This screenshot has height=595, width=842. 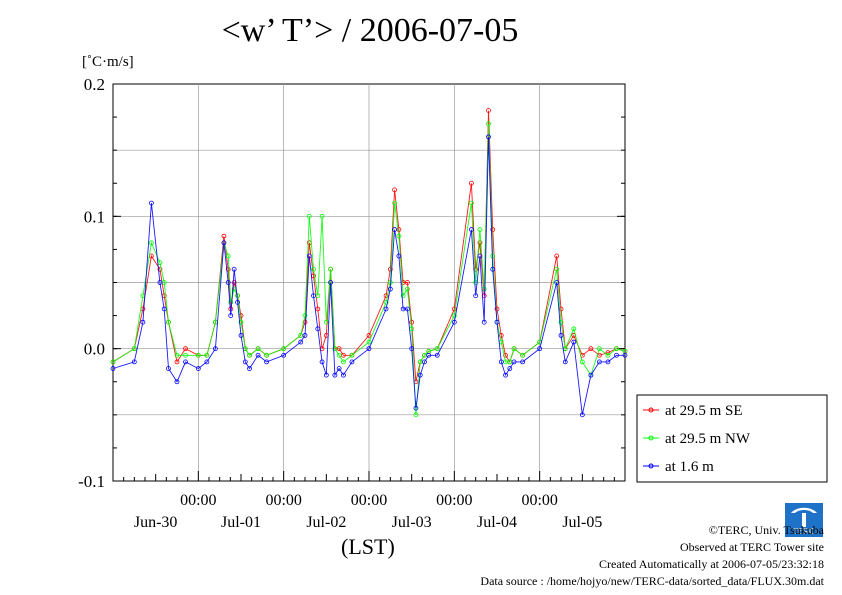 I want to click on y-unit-label: [˚C·m/s], so click(x=108, y=62).